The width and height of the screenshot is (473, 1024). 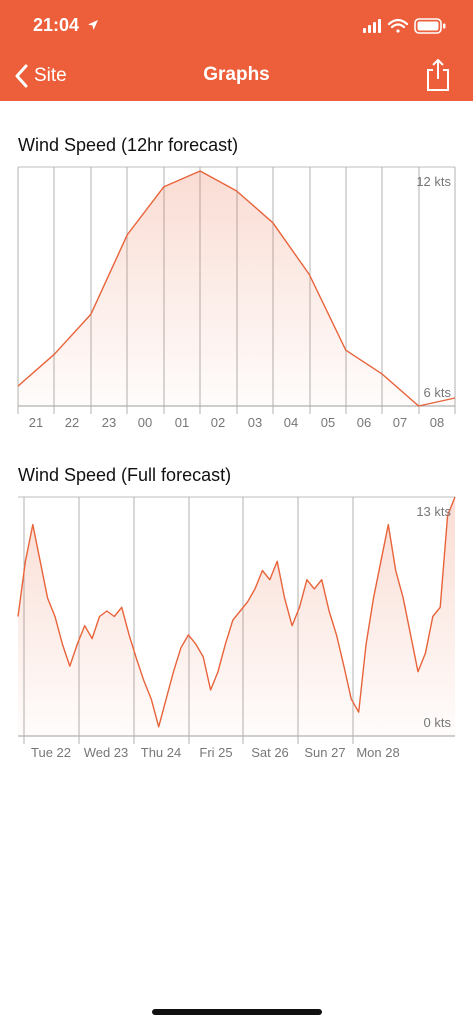 What do you see at coordinates (72, 422) in the screenshot?
I see `x-tick-label: 22` at bounding box center [72, 422].